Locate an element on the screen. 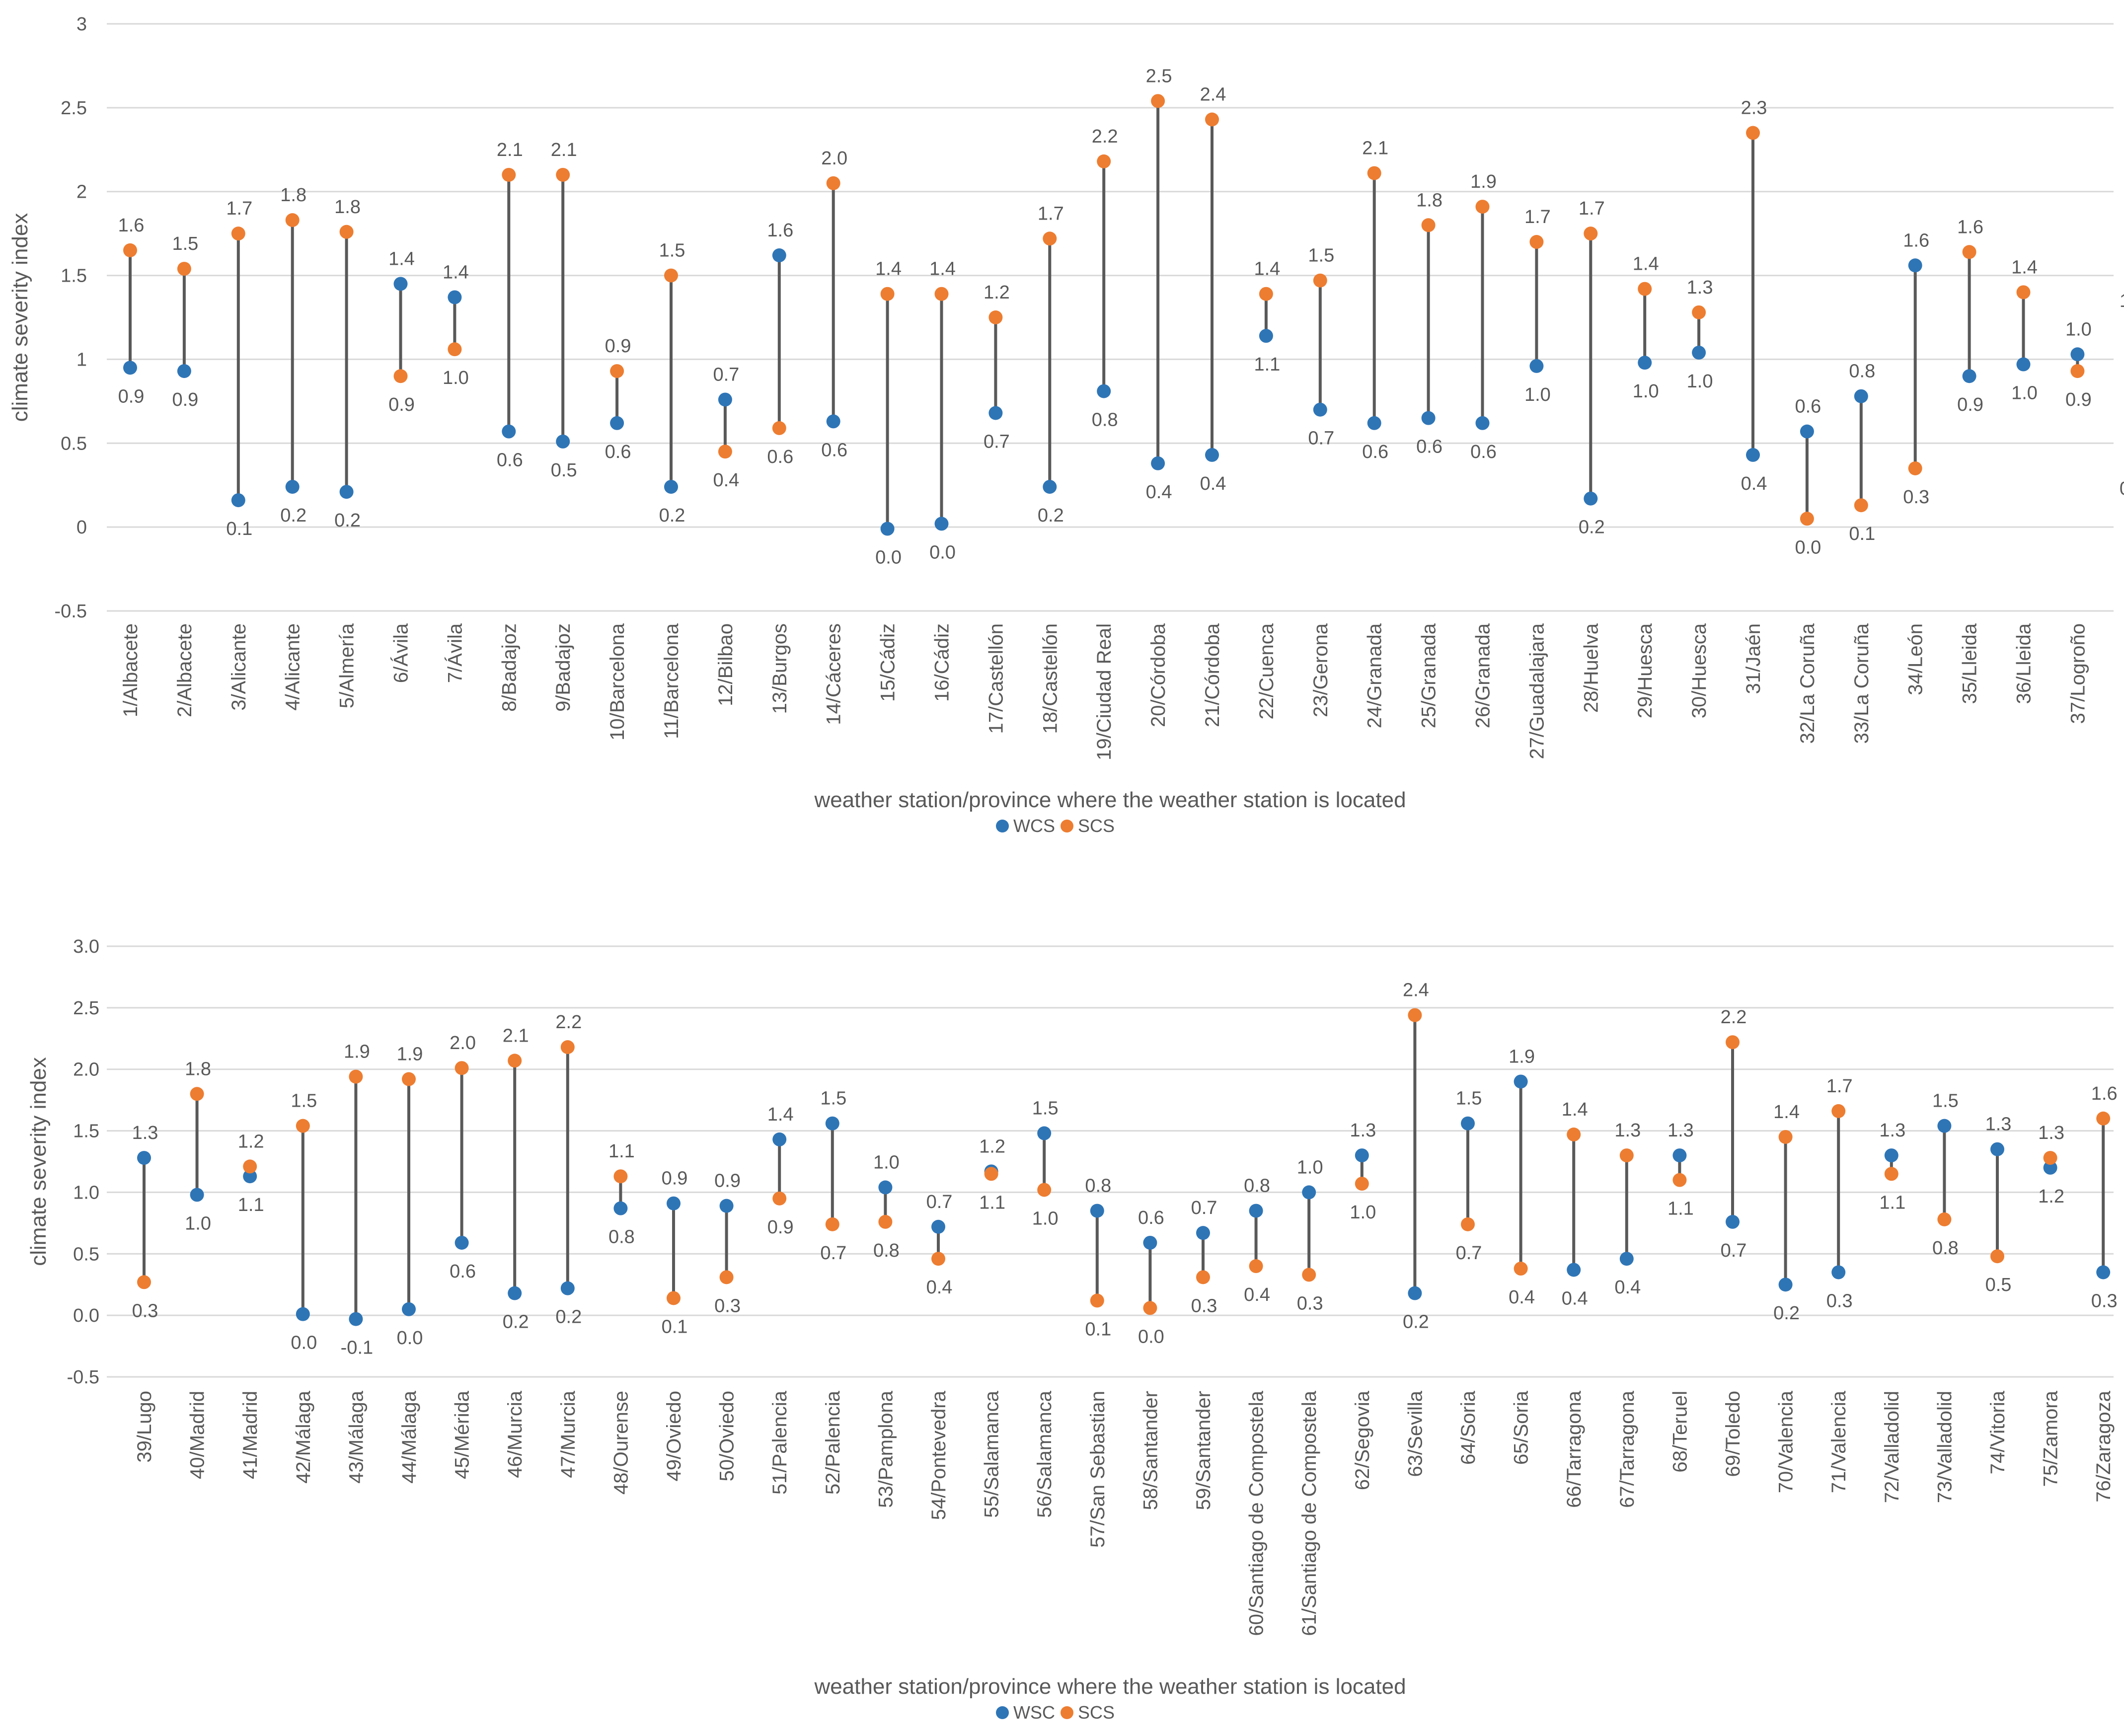 This screenshot has width=2124, height=1736. data-label: 2.4 is located at coordinates (1416, 990).